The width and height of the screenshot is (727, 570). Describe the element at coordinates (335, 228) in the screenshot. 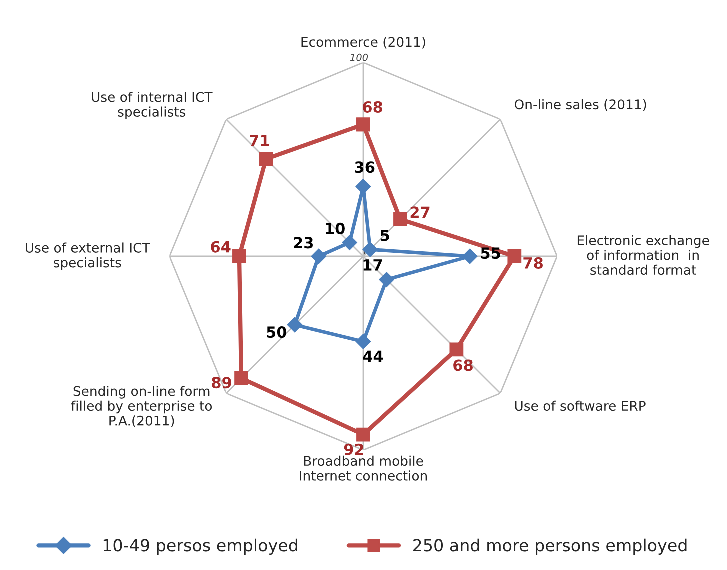

I see `data-label: 10` at that location.